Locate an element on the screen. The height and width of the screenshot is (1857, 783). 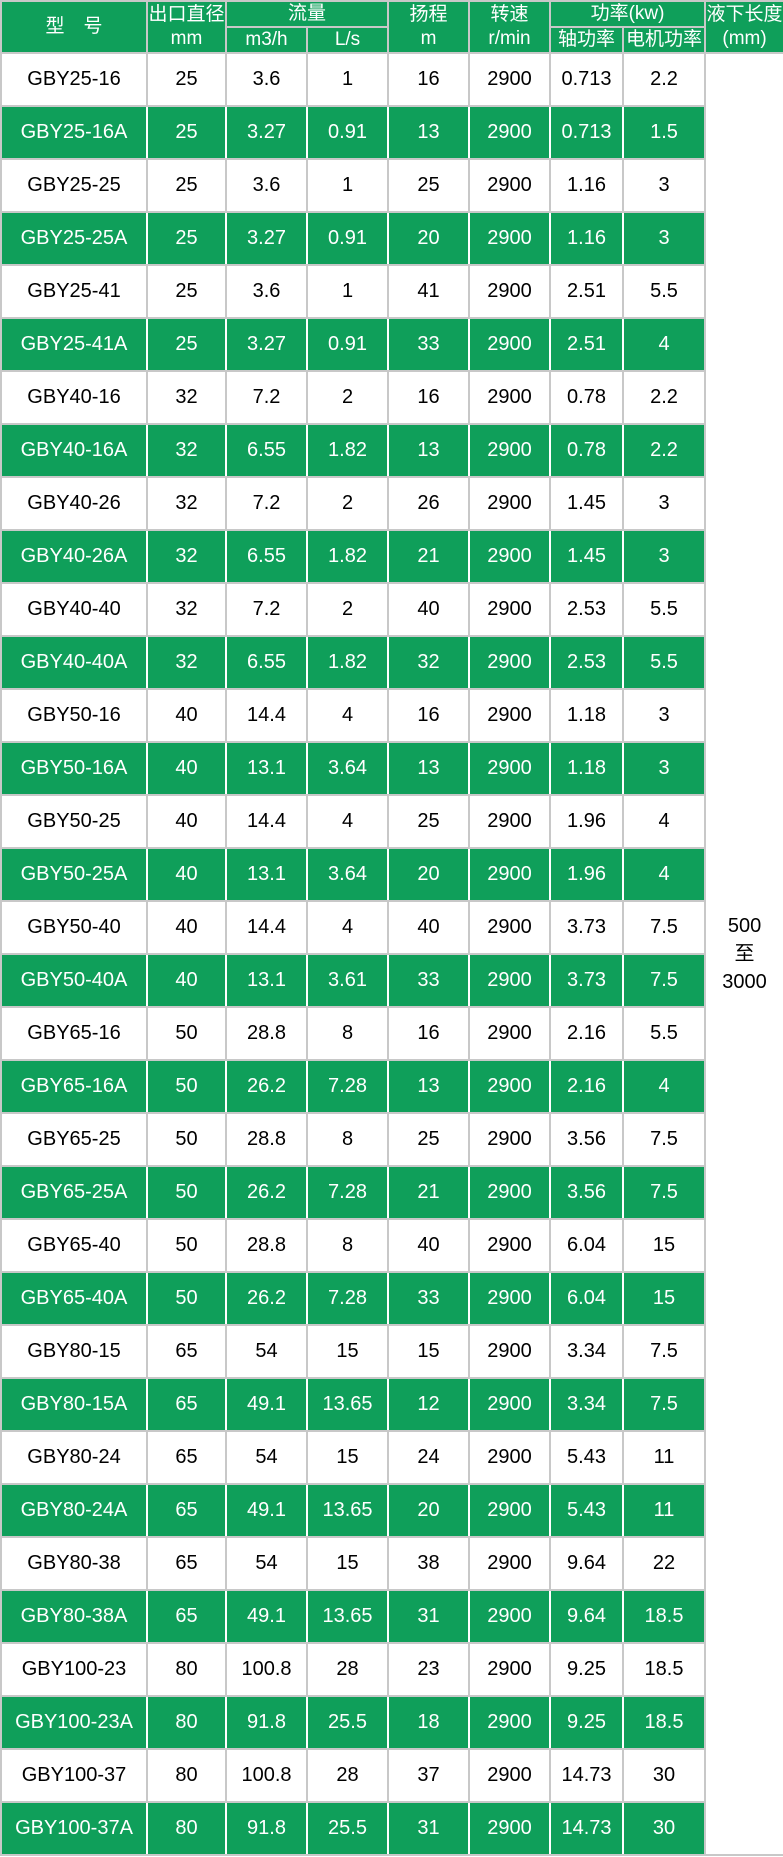
cell-model: GBY100-37 is located at coordinates (74, 1775).